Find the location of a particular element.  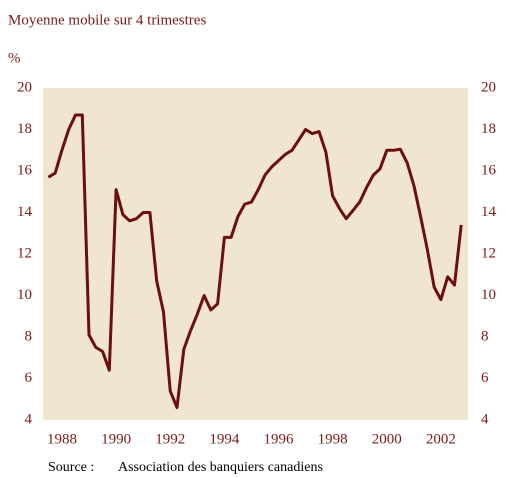

y-tick-label: 20 is located at coordinates (24, 87).